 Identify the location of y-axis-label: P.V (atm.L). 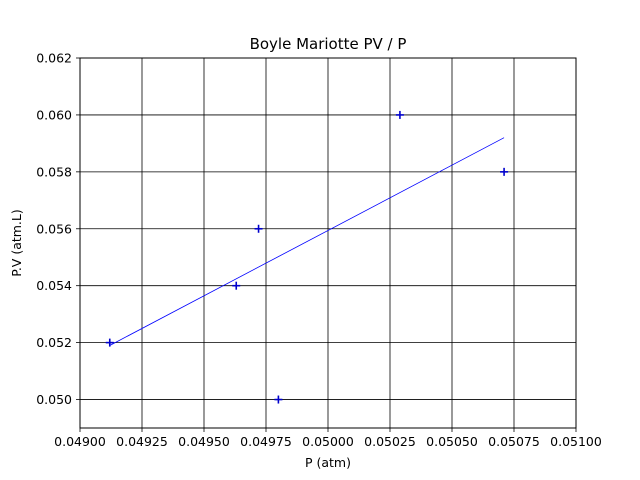
(16, 243).